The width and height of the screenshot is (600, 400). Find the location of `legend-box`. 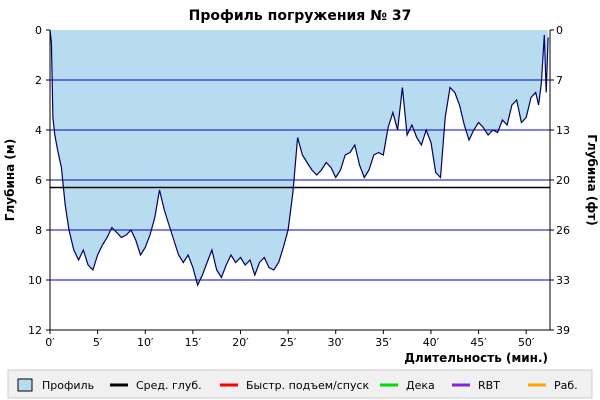

legend-box is located at coordinates (300, 384).